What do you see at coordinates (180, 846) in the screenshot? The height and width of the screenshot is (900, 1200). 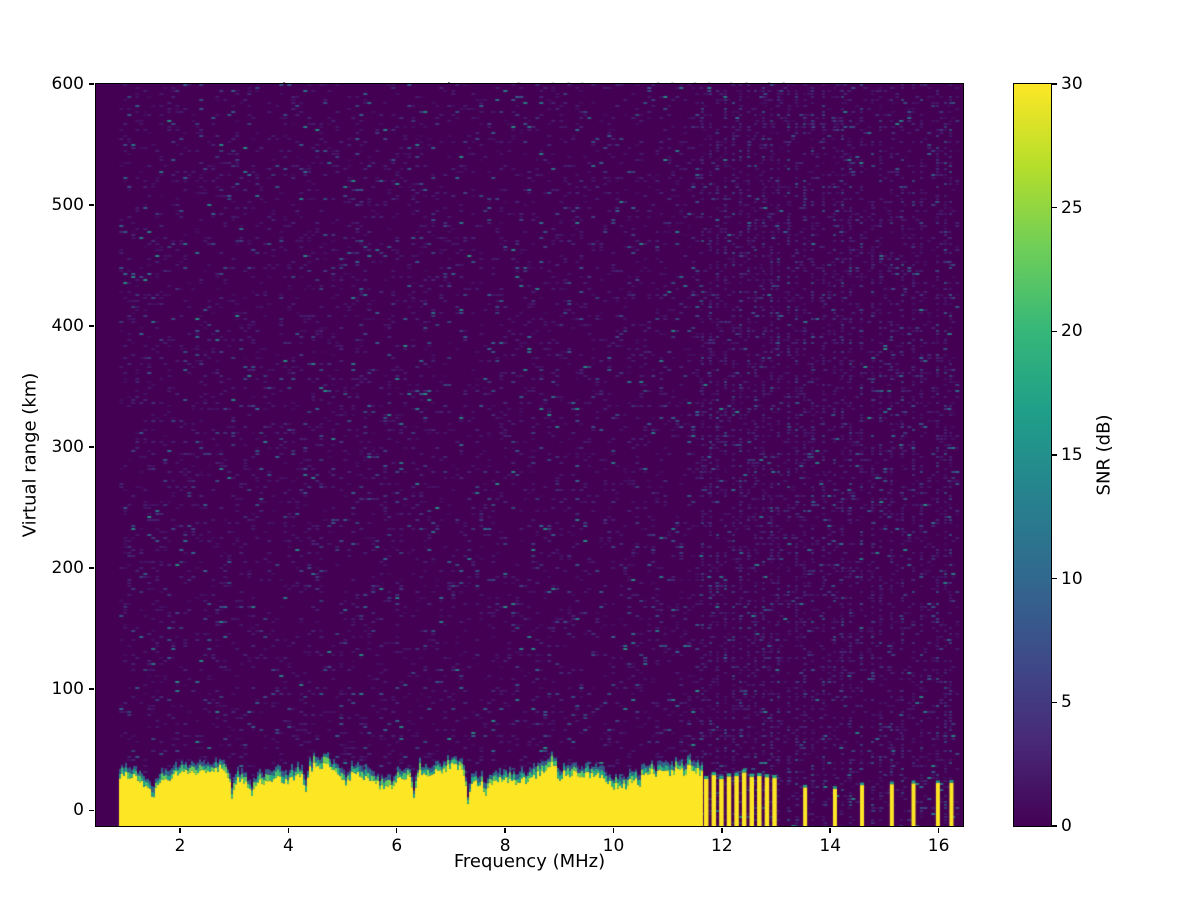 I see `x-tick-label: 2` at bounding box center [180, 846].